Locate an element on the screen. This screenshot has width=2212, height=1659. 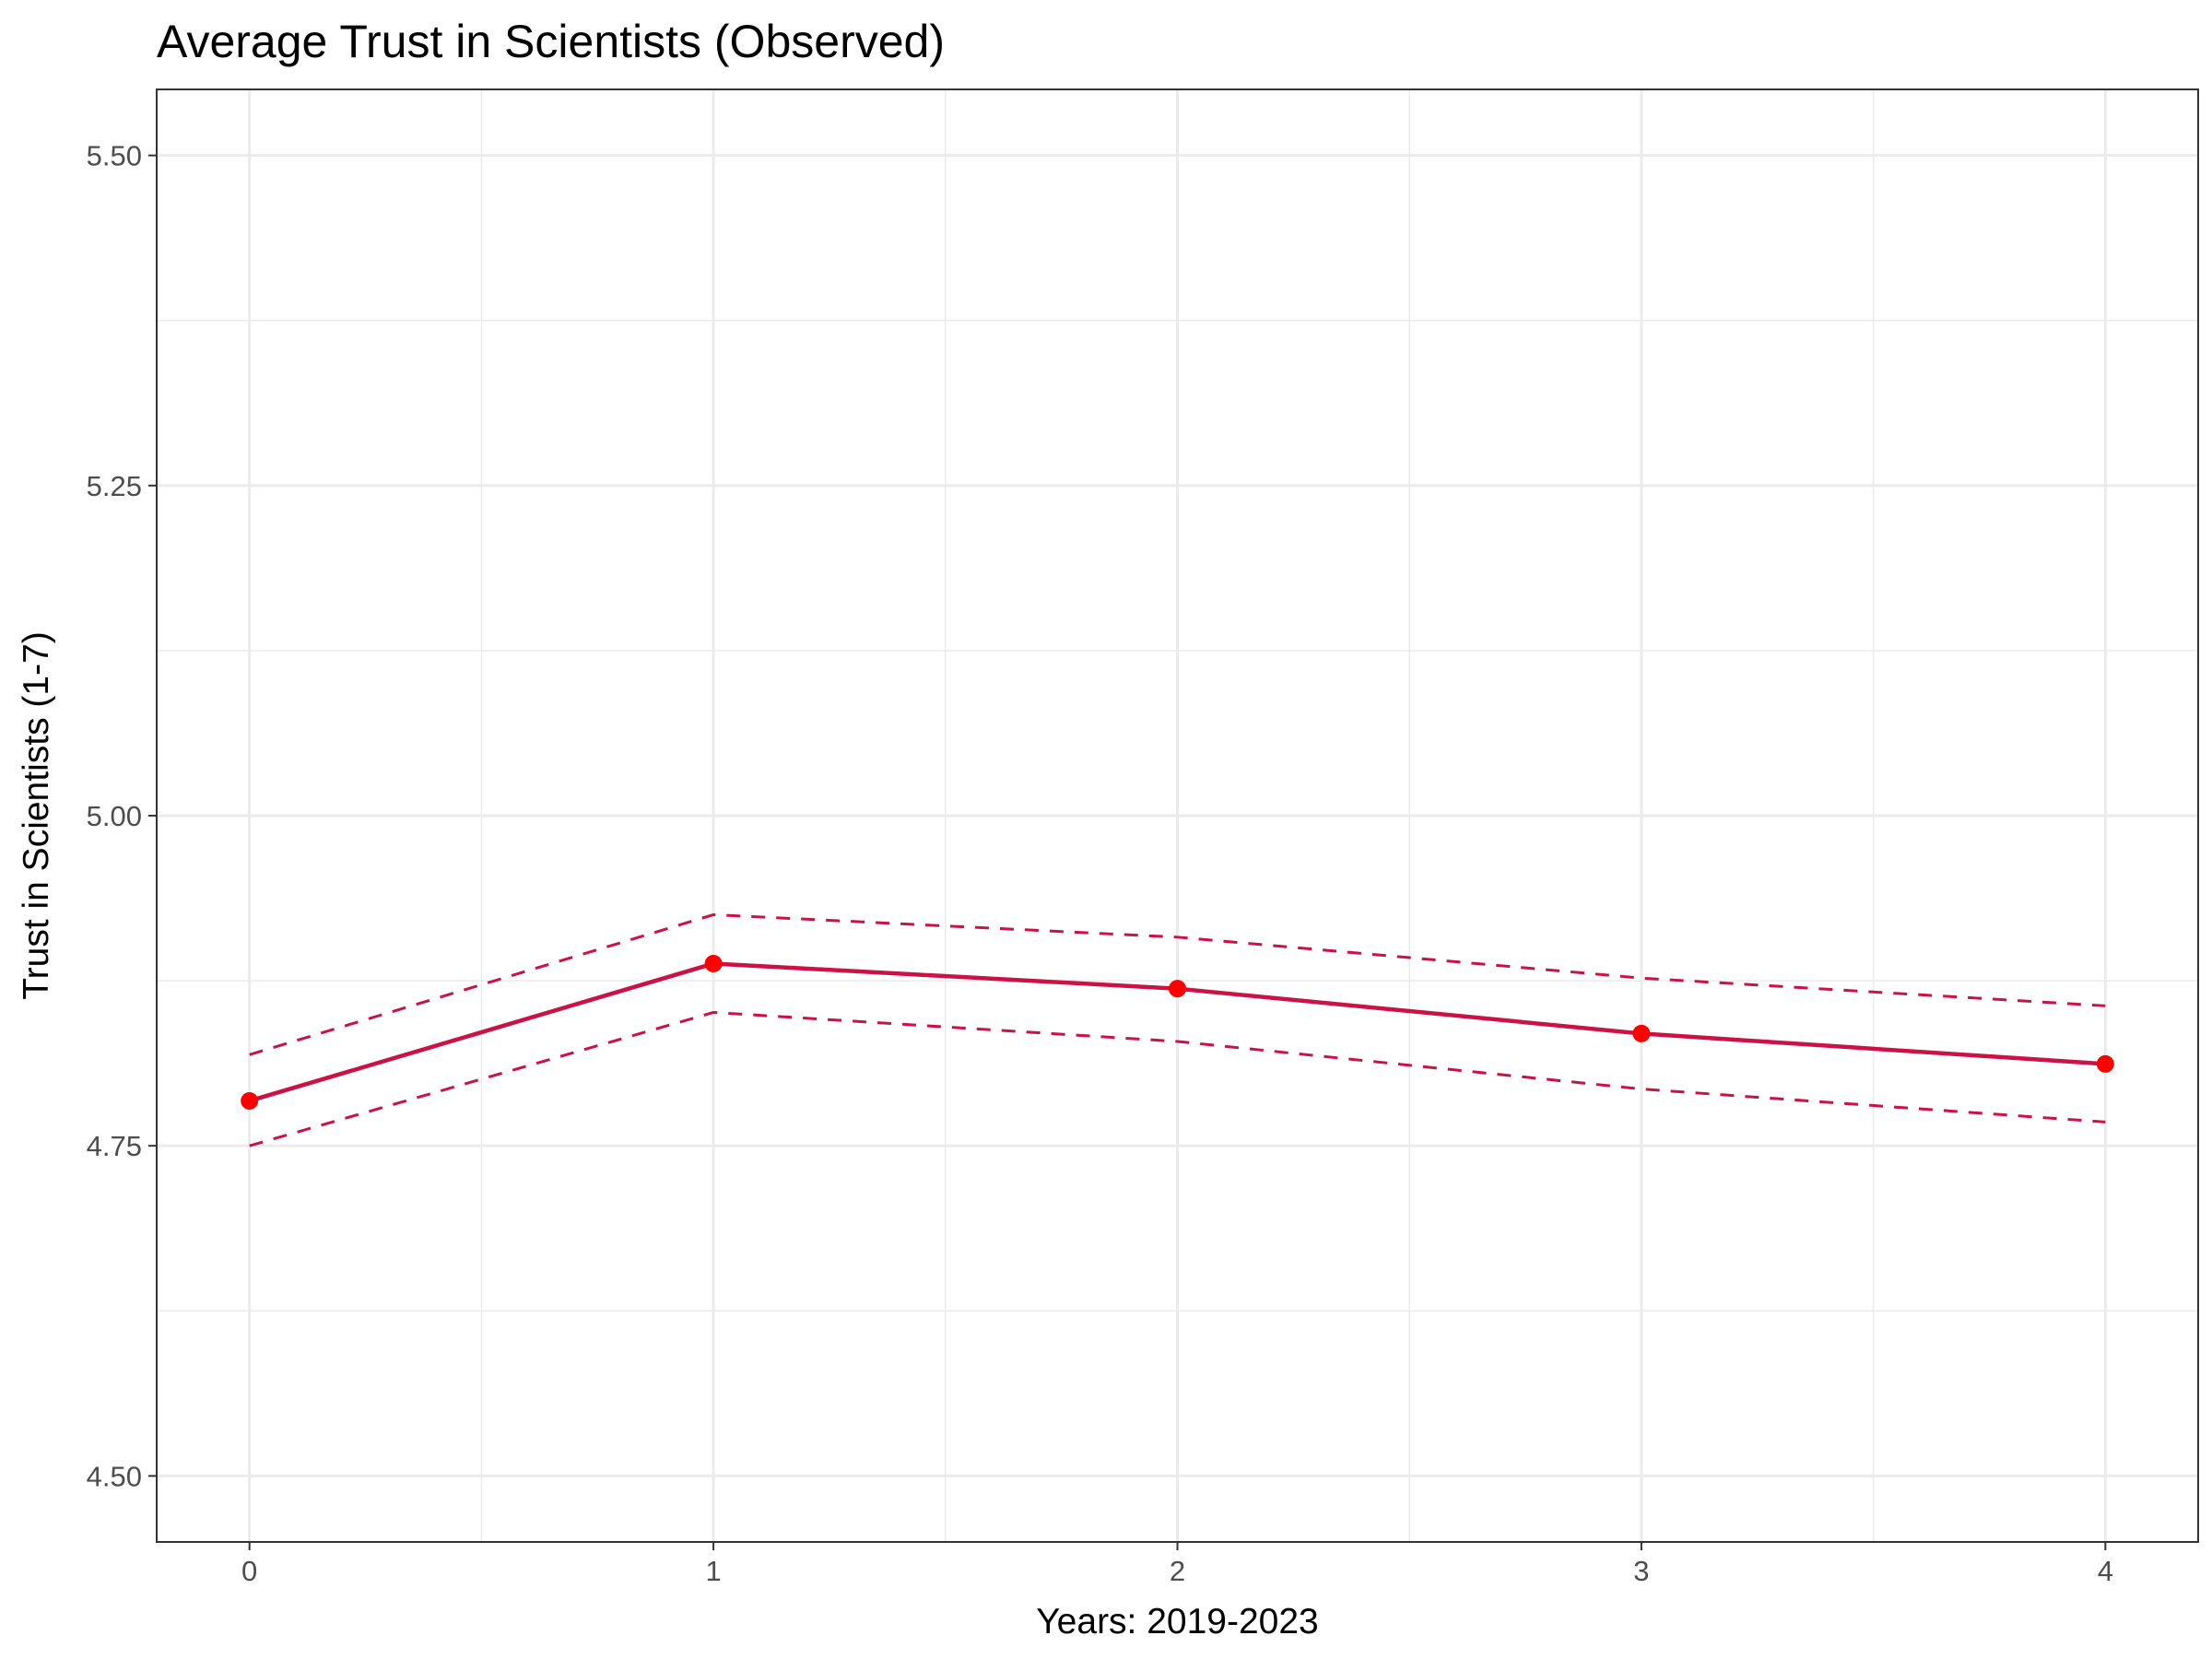
y-tick-label: 5.50 is located at coordinates (114, 156).